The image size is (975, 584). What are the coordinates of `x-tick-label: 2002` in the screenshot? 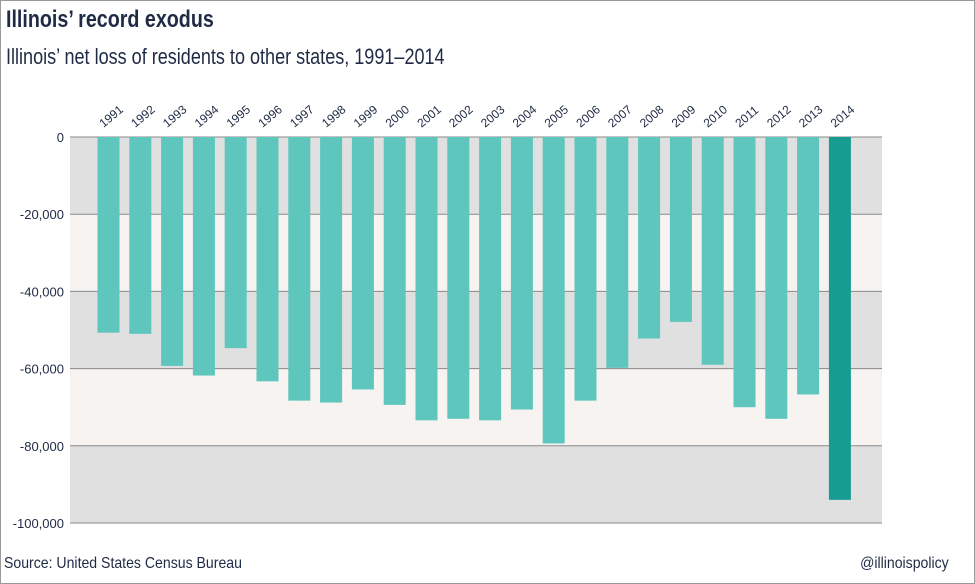 It's located at (461, 116).